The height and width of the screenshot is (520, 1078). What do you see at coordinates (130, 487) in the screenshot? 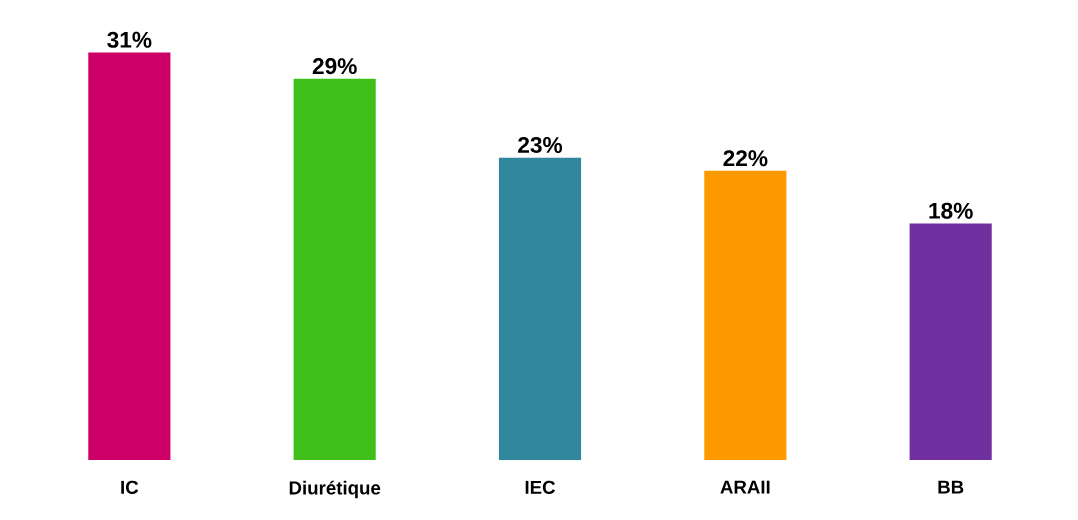
I see `x-tick-label: IC` at bounding box center [130, 487].